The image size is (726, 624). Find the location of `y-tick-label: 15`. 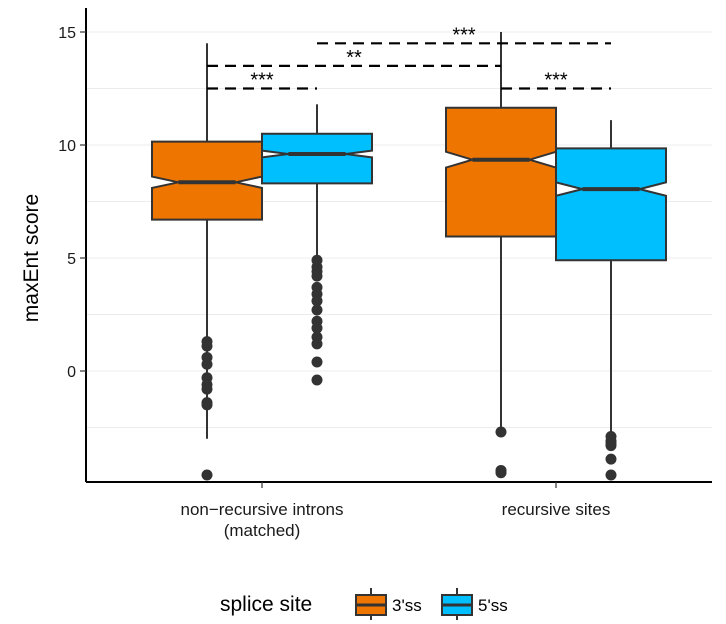

y-tick-label: 15 is located at coordinates (67, 33).